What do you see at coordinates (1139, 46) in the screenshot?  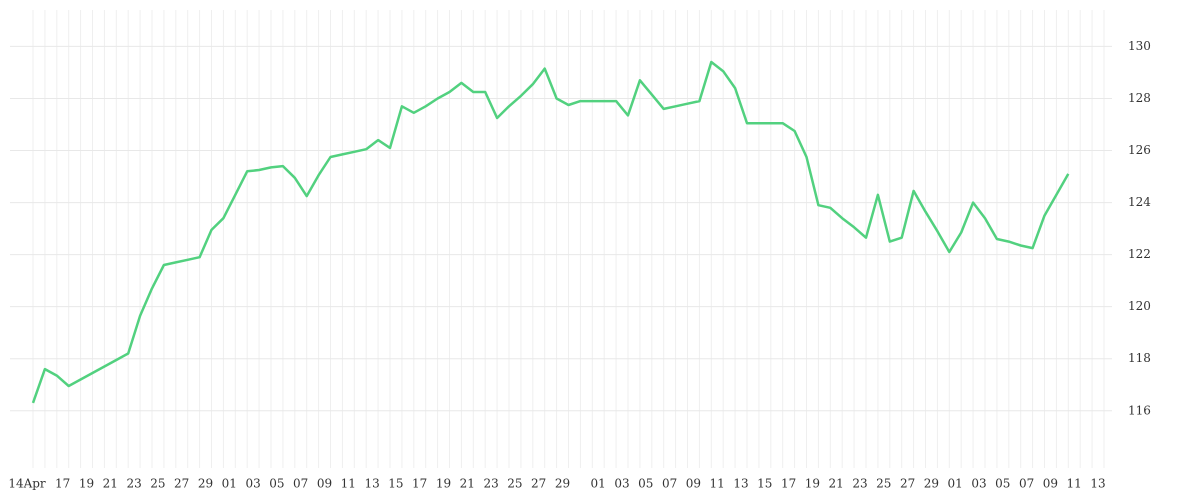 I see `y-tick-label: 130` at bounding box center [1139, 46].